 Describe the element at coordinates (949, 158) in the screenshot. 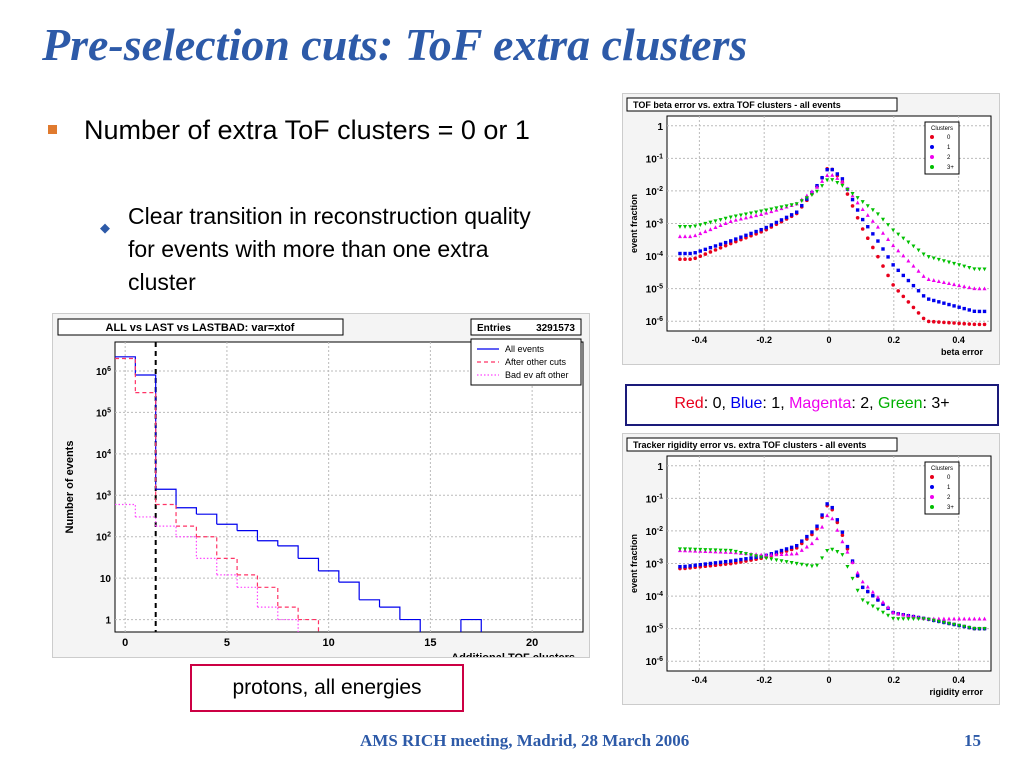

I see `legend-entry: 2` at that location.